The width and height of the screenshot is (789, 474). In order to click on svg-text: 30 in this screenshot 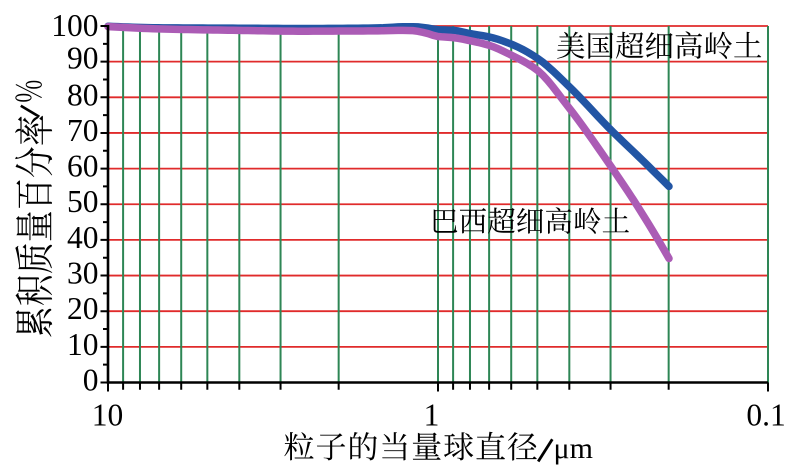, I will do `click(83, 273)`.